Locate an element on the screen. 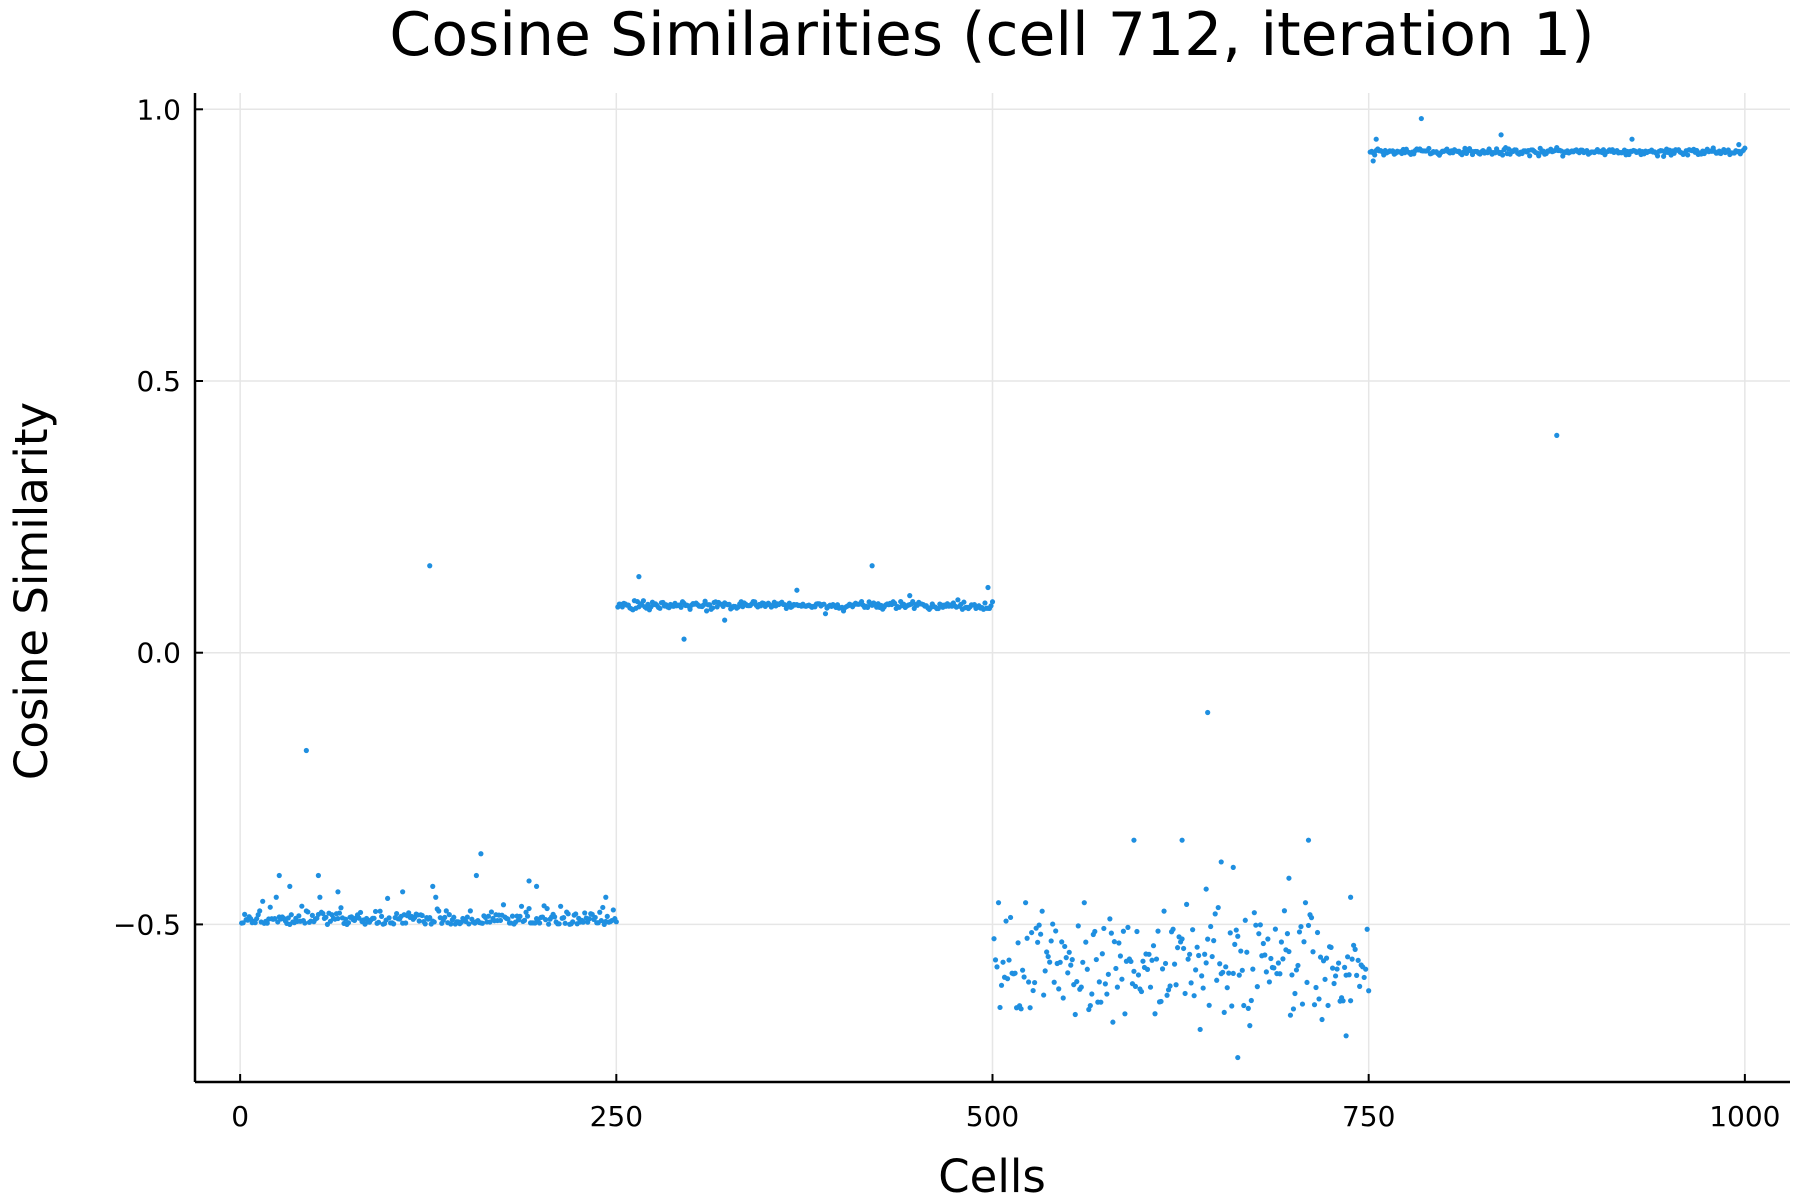 The image size is (1800, 1200). x-tick-label: 750 is located at coordinates (1368, 1116).